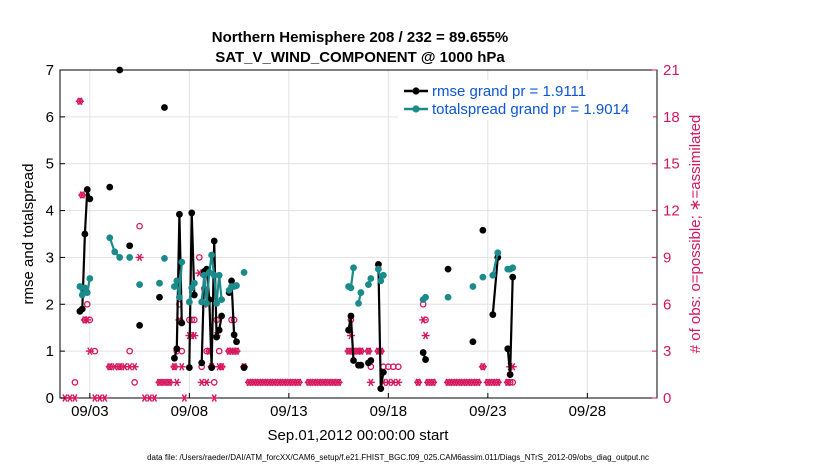  What do you see at coordinates (495, 264) in the screenshot?
I see `totalspread-line-segment` at bounding box center [495, 264].